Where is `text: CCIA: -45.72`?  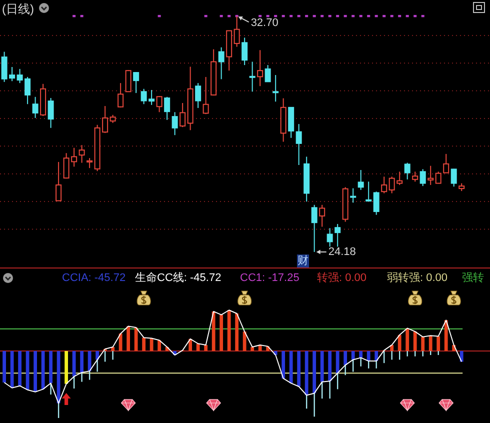 text: CCIA: -45.72 is located at coordinates (94, 278).